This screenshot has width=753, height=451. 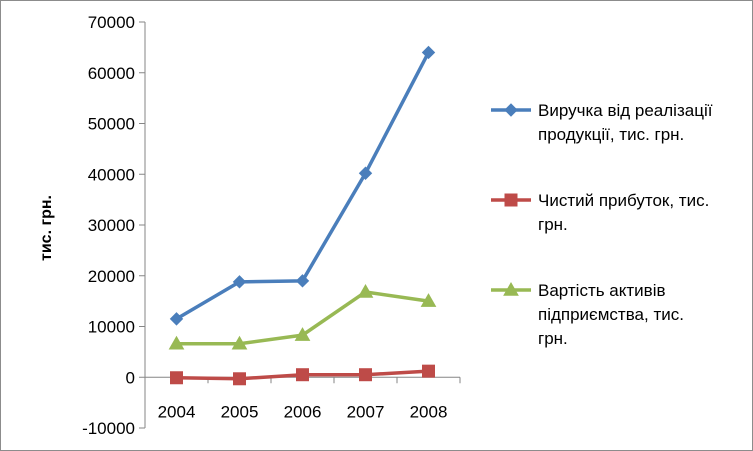 What do you see at coordinates (46, 228) in the screenshot?
I see `y-axis-label: тис. грн.` at bounding box center [46, 228].